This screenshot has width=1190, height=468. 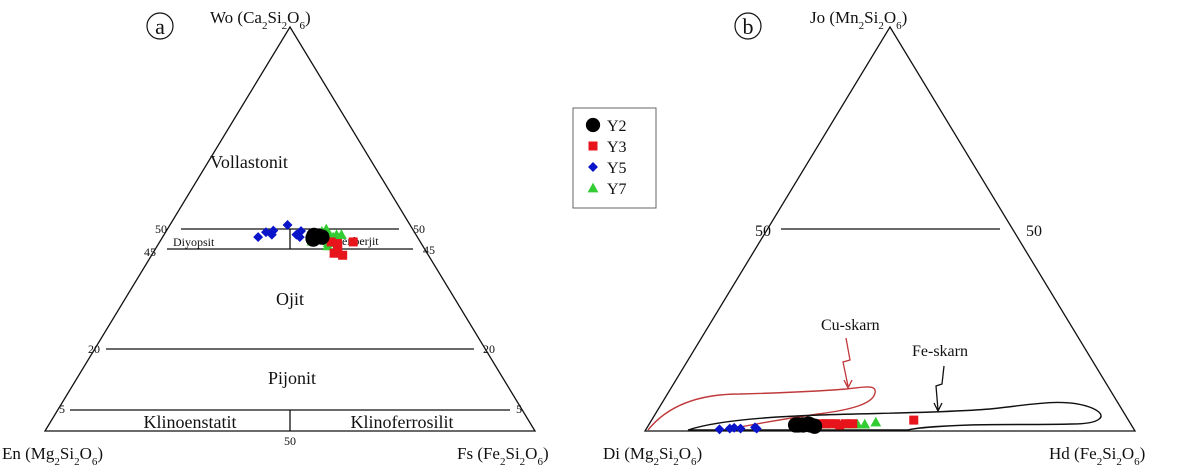 What do you see at coordinates (652, 456) in the screenshot?
I see `panel-b-vertex-di: Di (Mg2Si2O6)` at bounding box center [652, 456].